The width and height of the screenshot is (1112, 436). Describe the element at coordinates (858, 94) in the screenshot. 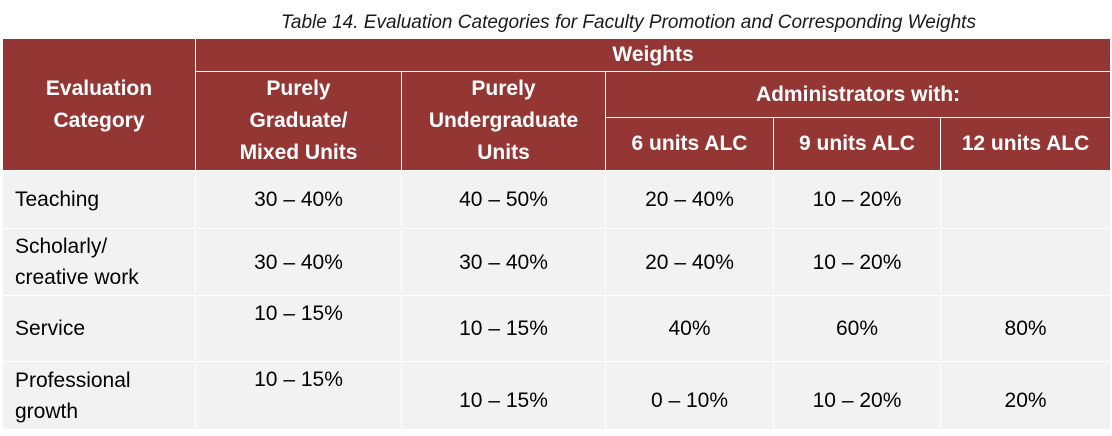

I see `header-administrators-with: Administrators with:` at that location.